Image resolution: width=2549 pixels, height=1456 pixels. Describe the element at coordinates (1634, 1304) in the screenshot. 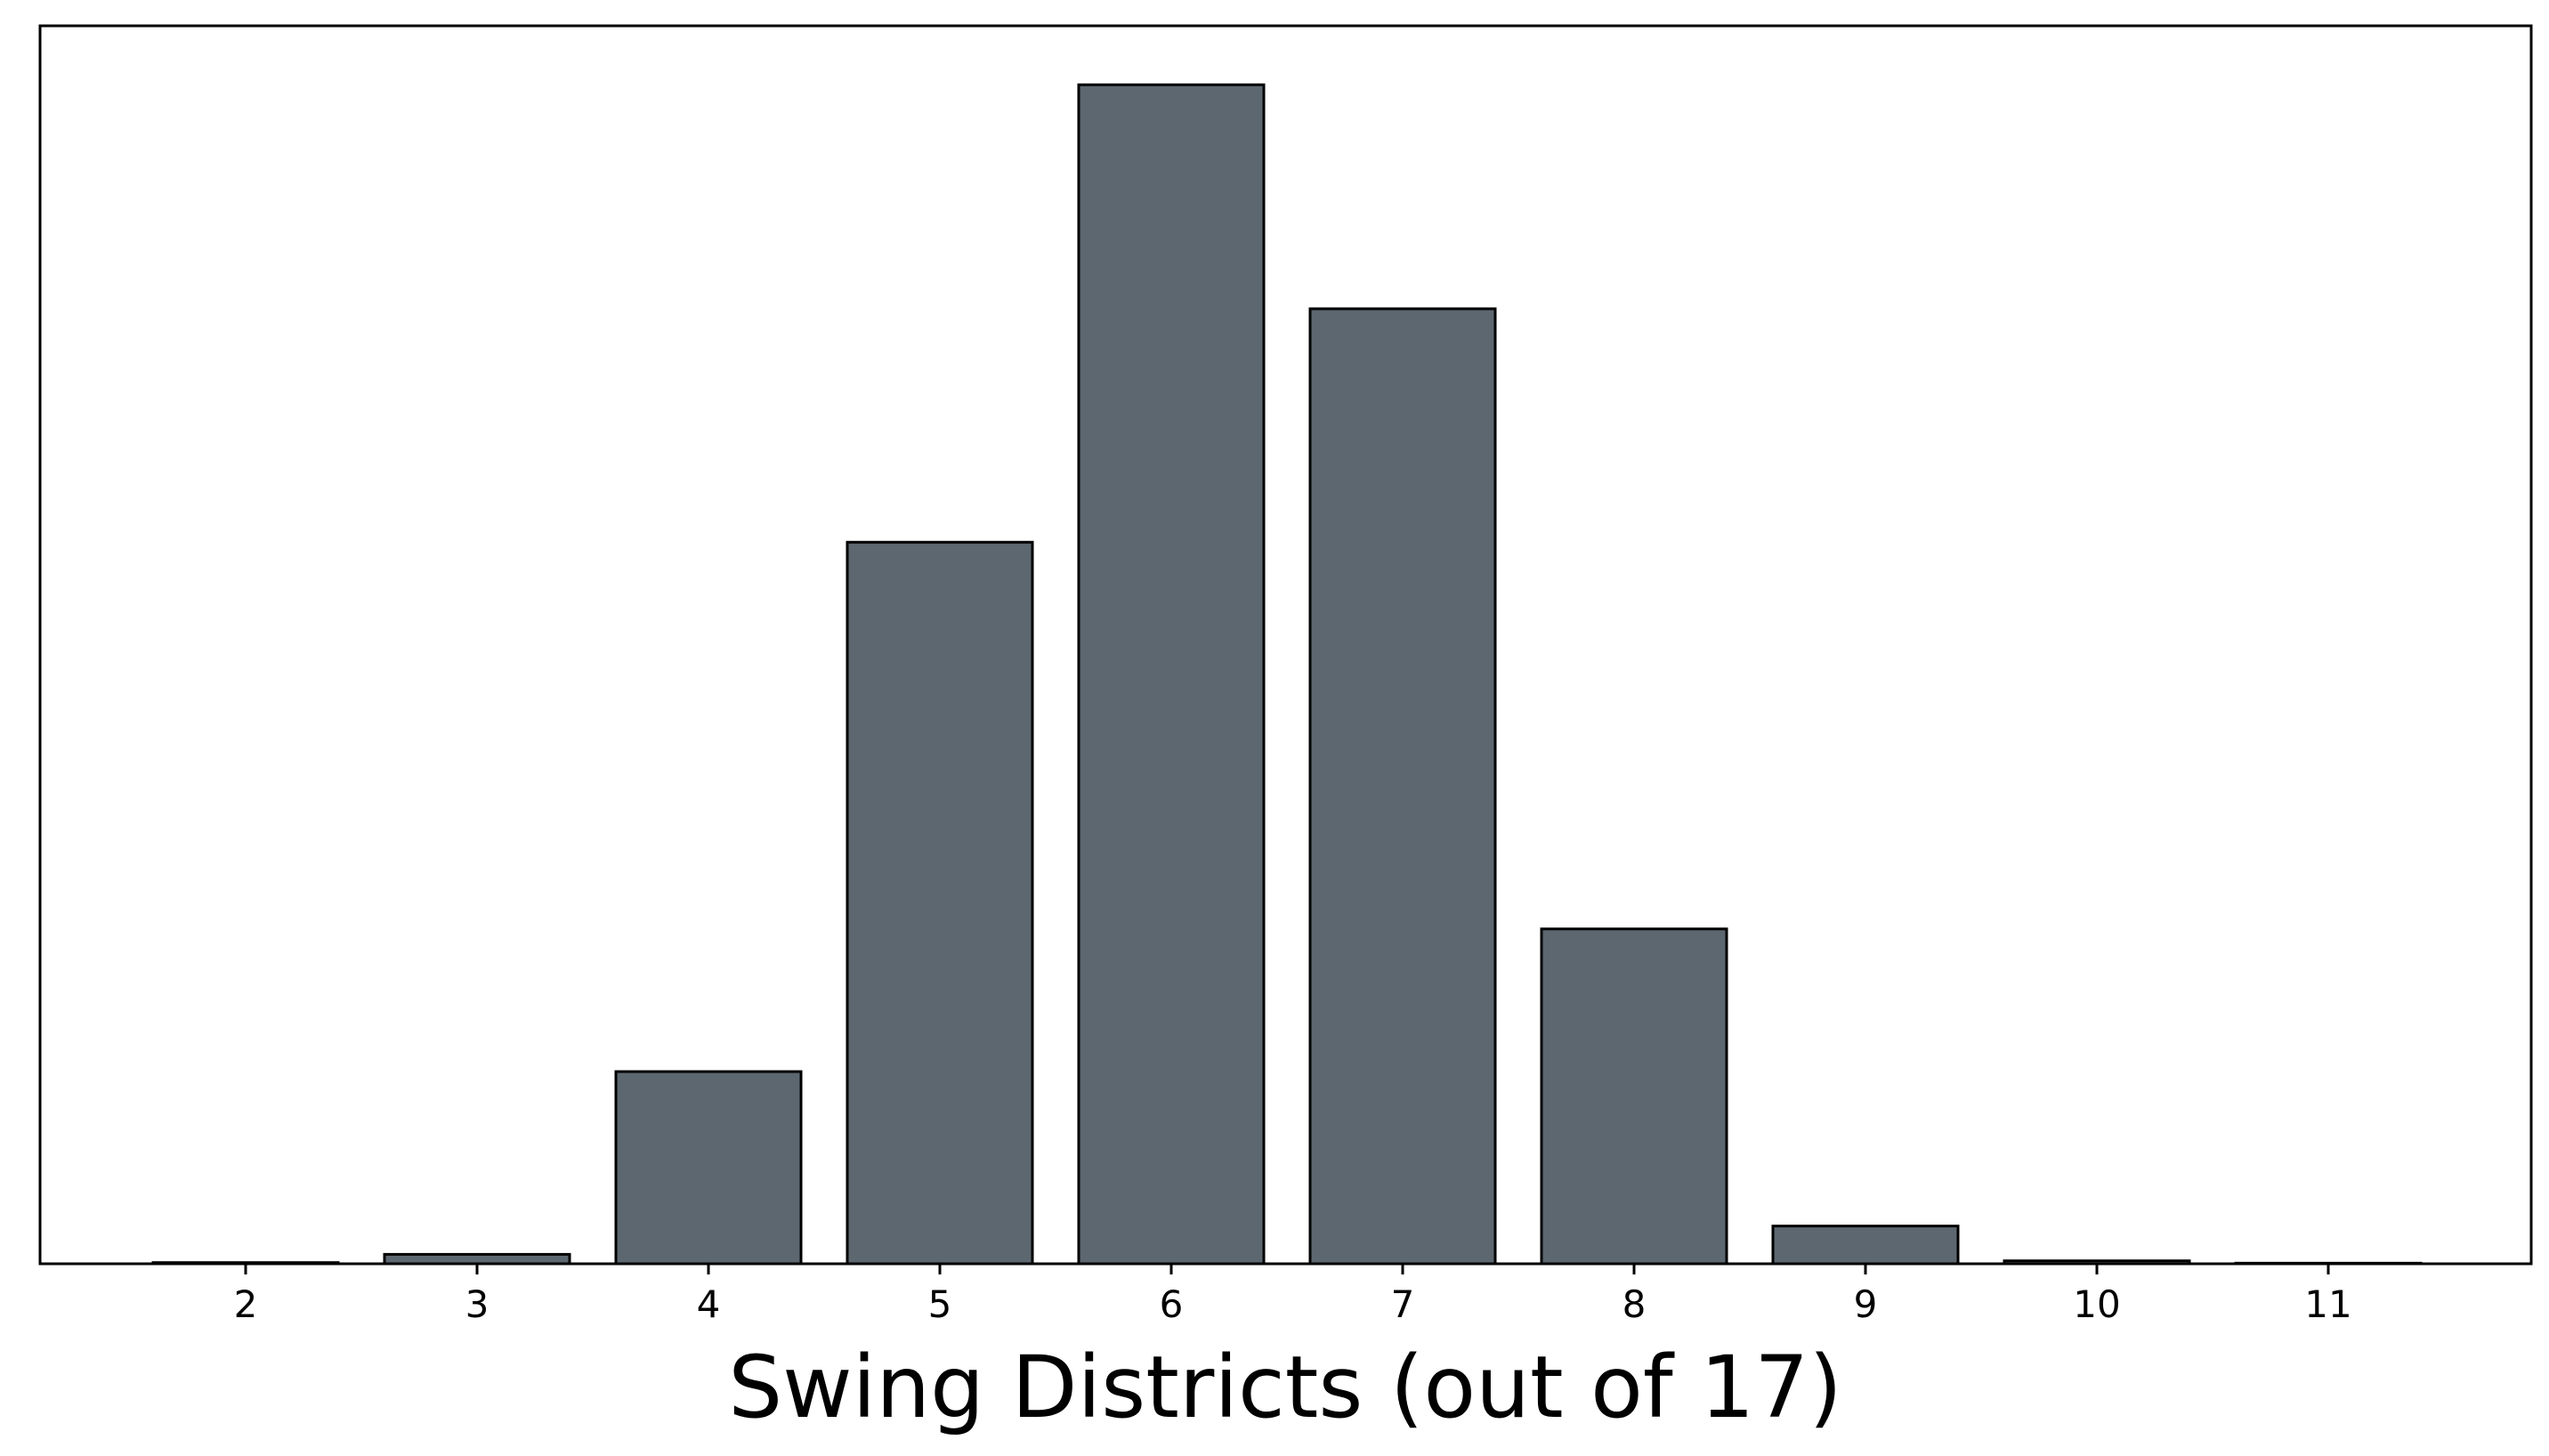

I see `x-tick-label-8: 8` at that location.